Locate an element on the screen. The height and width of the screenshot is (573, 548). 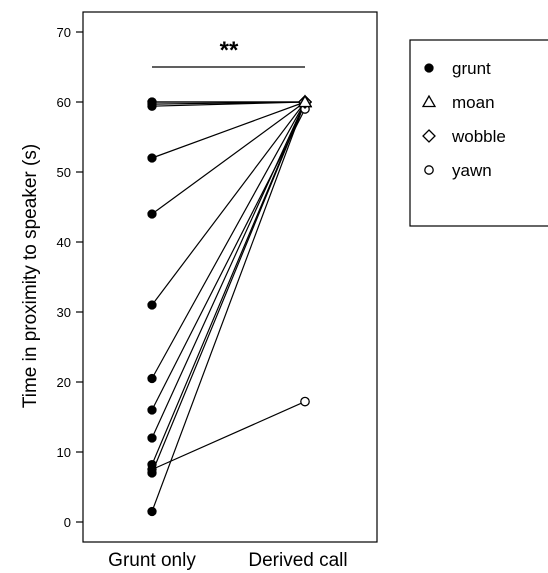
y-axis: 0 10 20 30 40 50 60 70 is located at coordinates (70, 277).